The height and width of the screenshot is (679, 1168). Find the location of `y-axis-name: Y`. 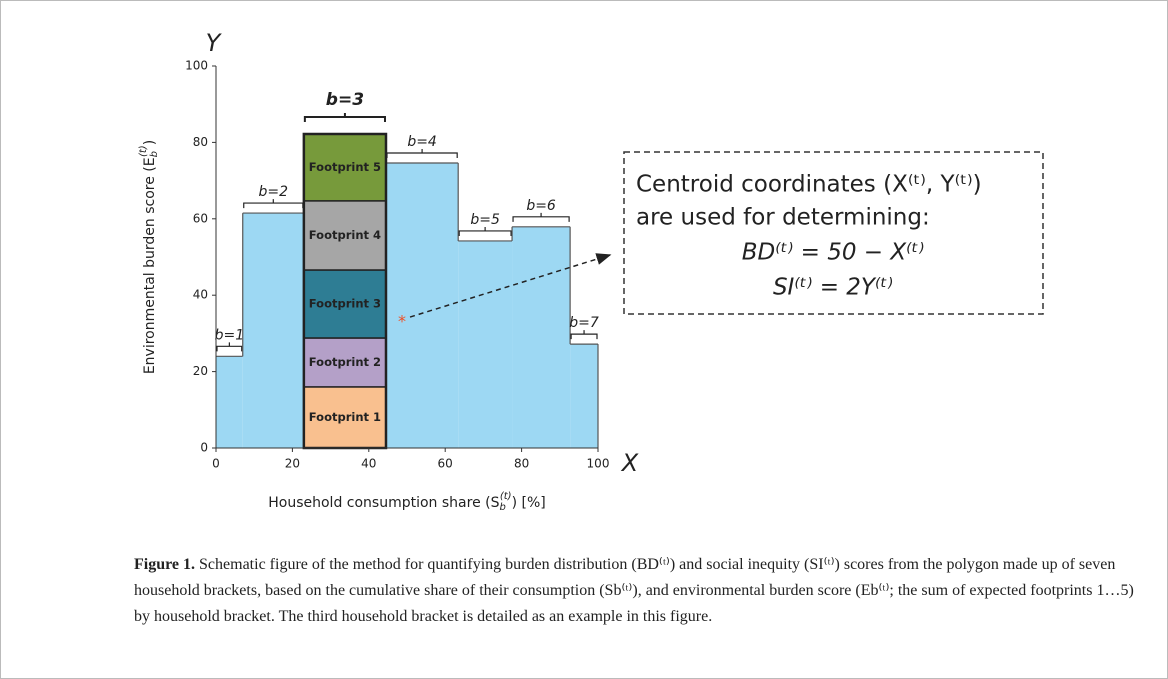

y-axis-name: Y is located at coordinates (214, 43).